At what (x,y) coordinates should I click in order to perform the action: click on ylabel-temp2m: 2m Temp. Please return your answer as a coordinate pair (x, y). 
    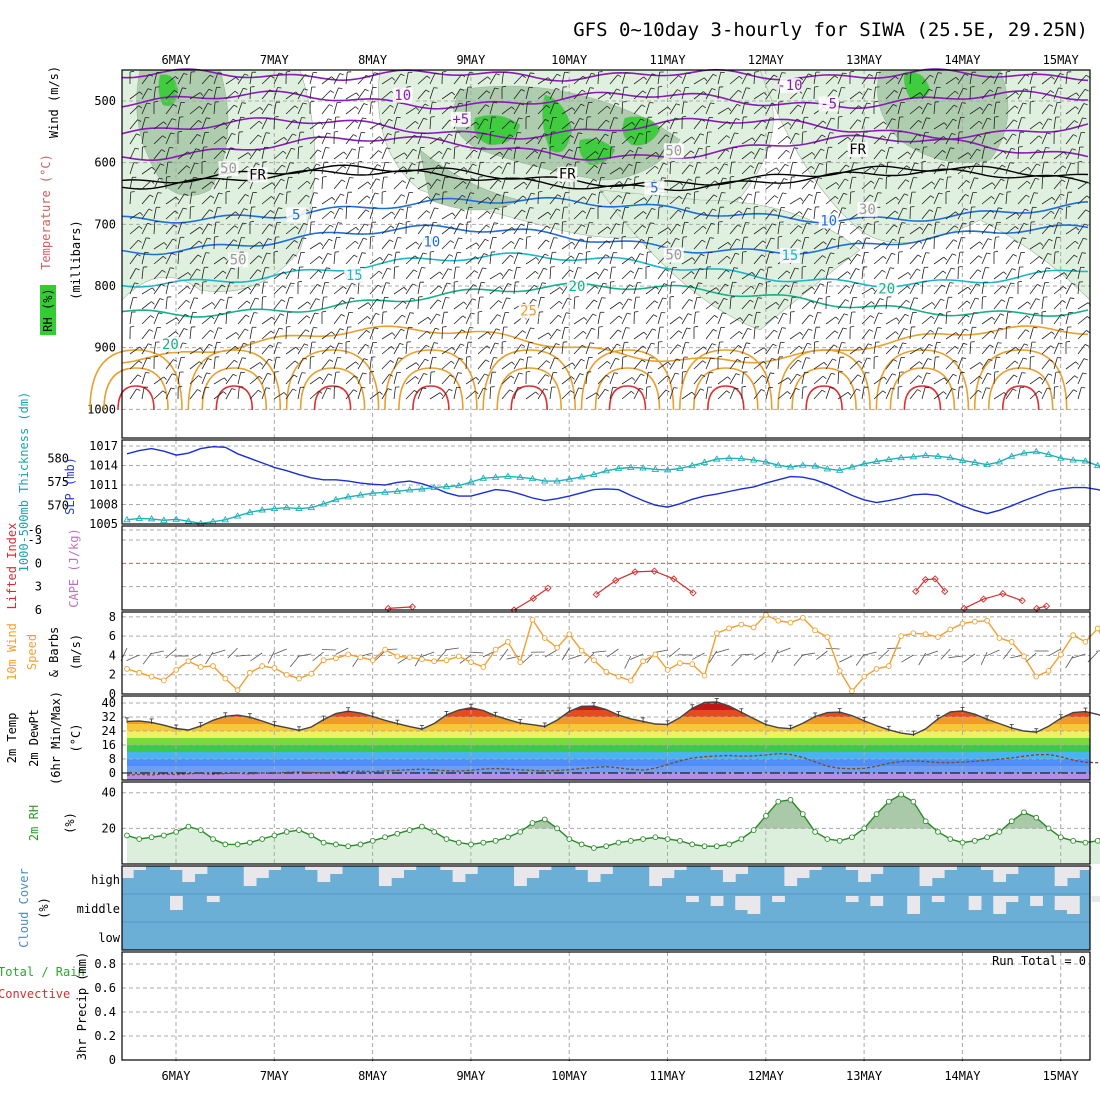
    Looking at the image, I should click on (12, 738).